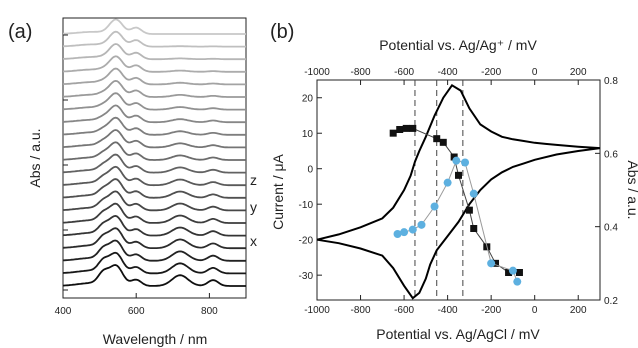 This screenshot has width=638, height=348. What do you see at coordinates (631, 189) in the screenshot?
I see `panel-b-y2label: Abs / a.u.` at bounding box center [631, 189].